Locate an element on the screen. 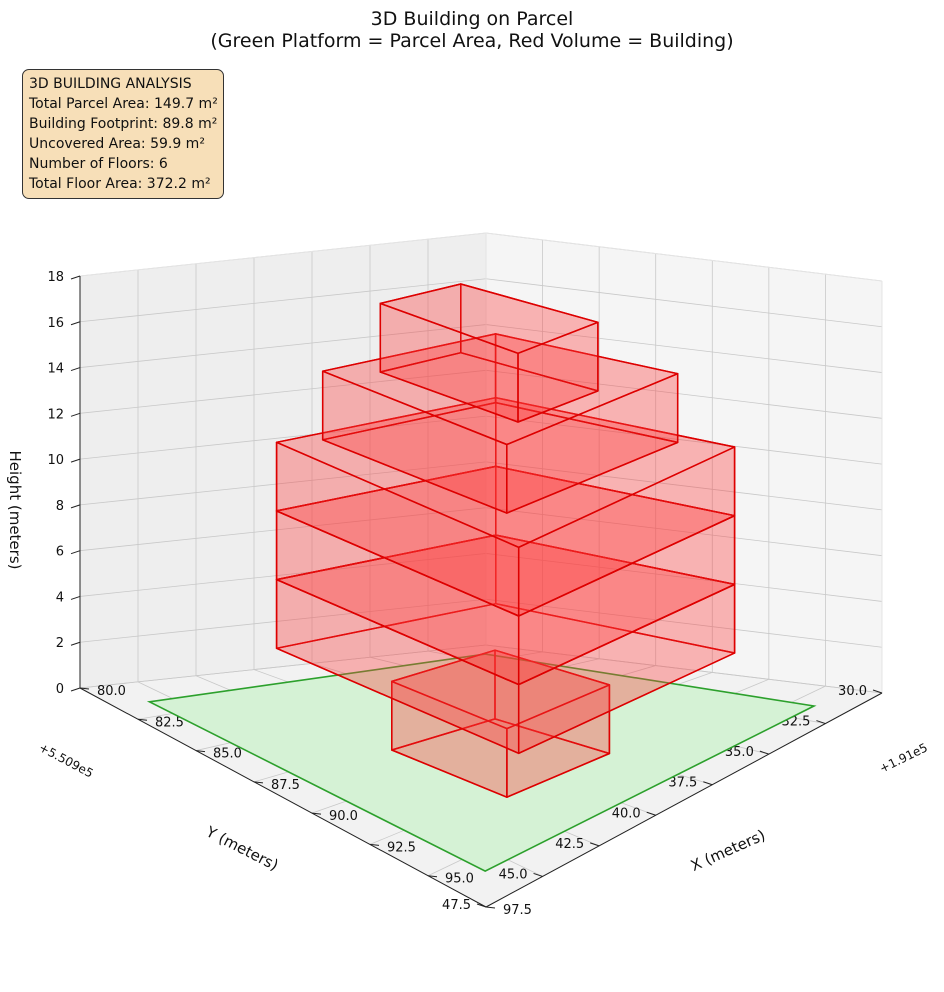 The image size is (944, 992). x-offset-label: +1.91e5 is located at coordinates (903, 757).